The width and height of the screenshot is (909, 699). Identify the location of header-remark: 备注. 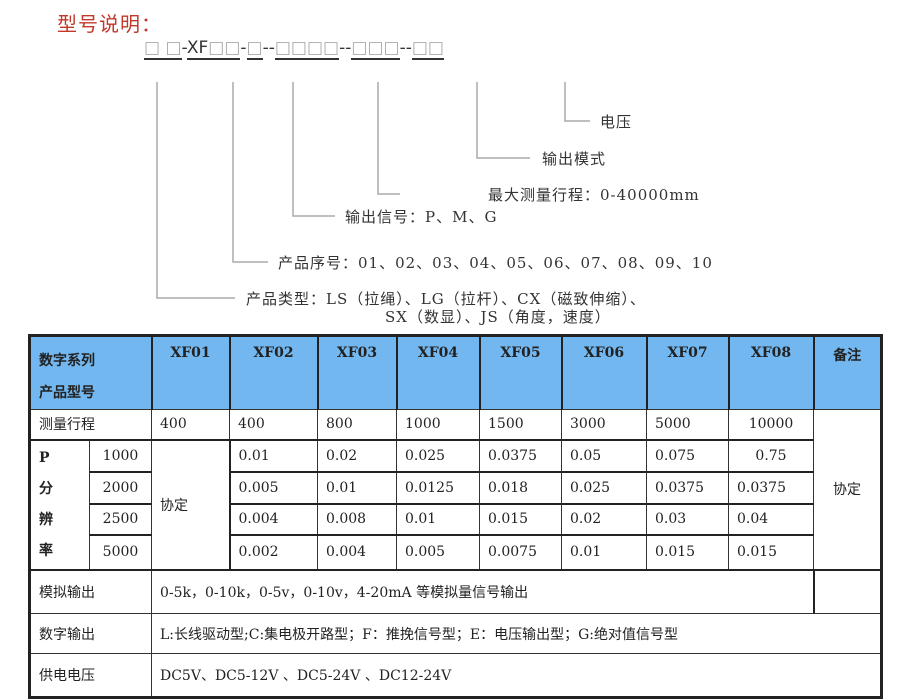
(848, 372).